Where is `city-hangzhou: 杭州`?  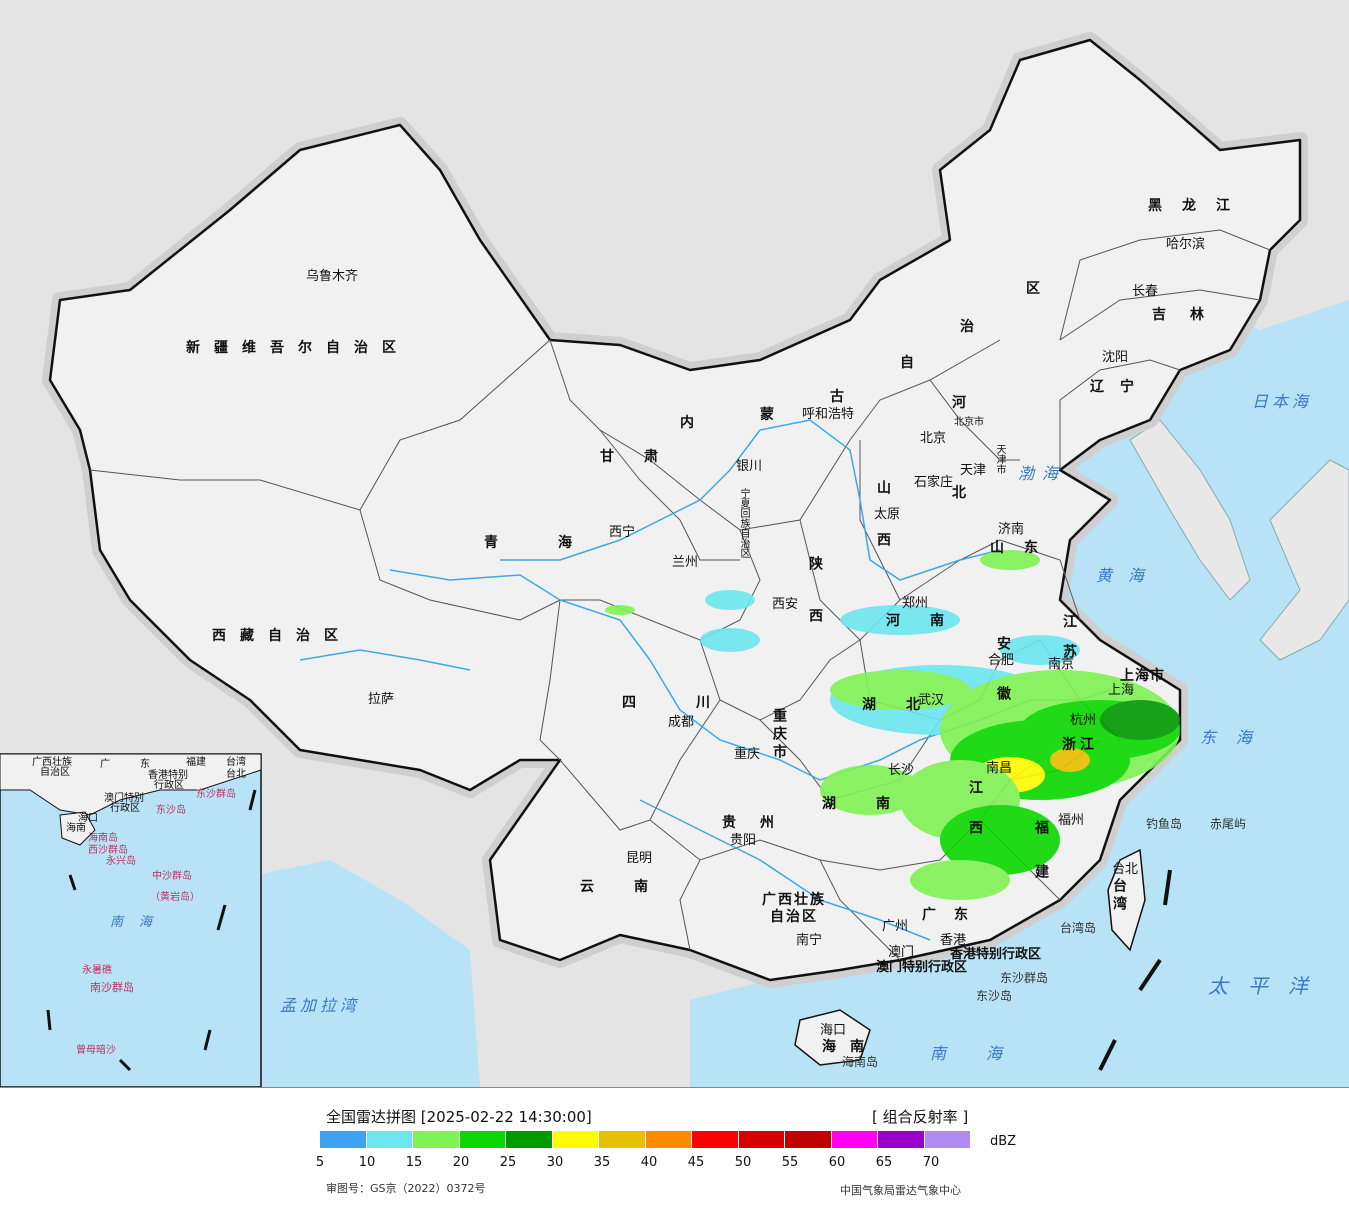
city-hangzhou: 杭州 is located at coordinates (1083, 720).